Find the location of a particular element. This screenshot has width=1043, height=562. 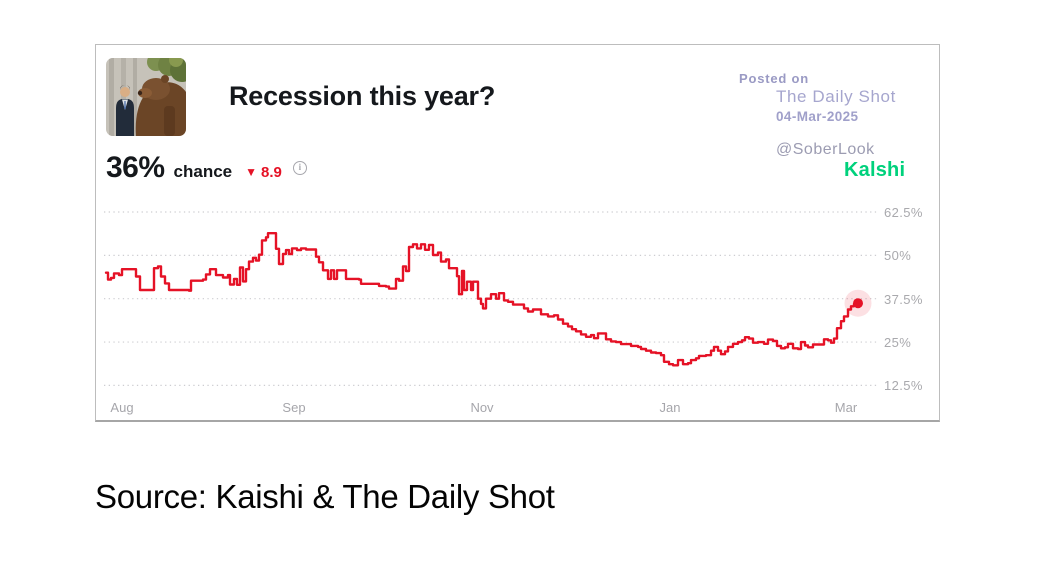

market-thumbnail is located at coordinates (146, 97).